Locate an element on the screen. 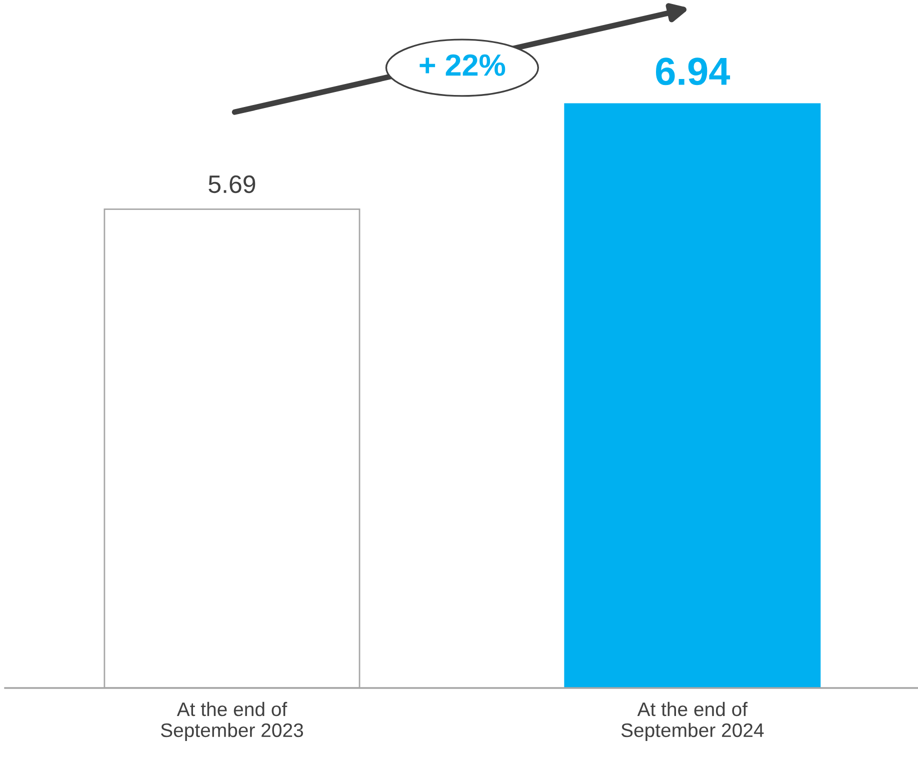  text: + 22% is located at coordinates (463, 65).